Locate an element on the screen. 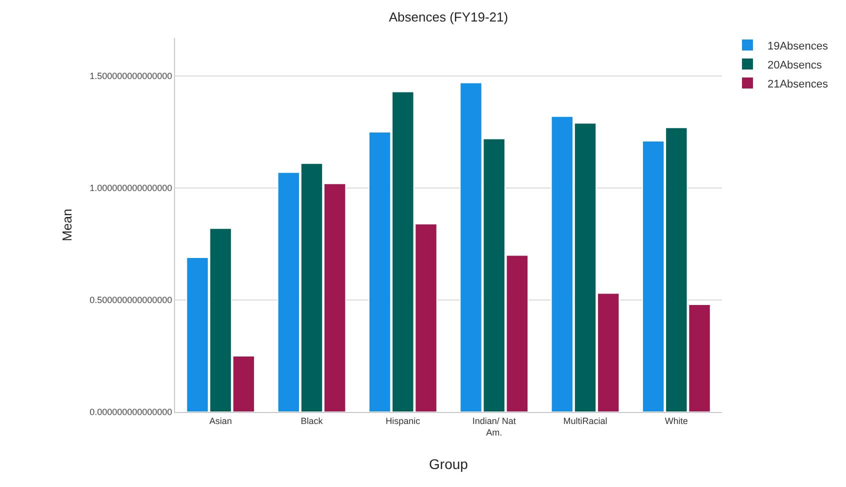 The width and height of the screenshot is (846, 487). legend-label: 19Absences is located at coordinates (798, 46).